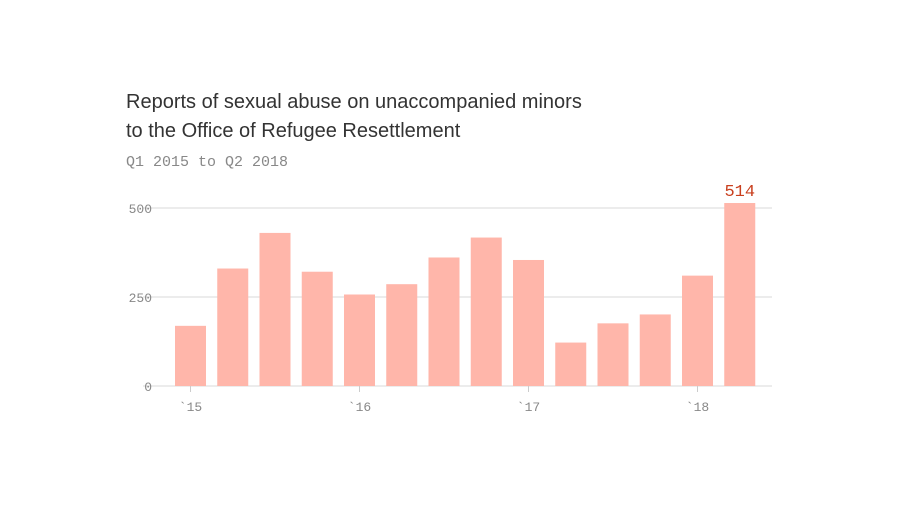 This screenshot has height=506, width=900. What do you see at coordinates (528, 322) in the screenshot?
I see `bar-q1-2017` at bounding box center [528, 322].